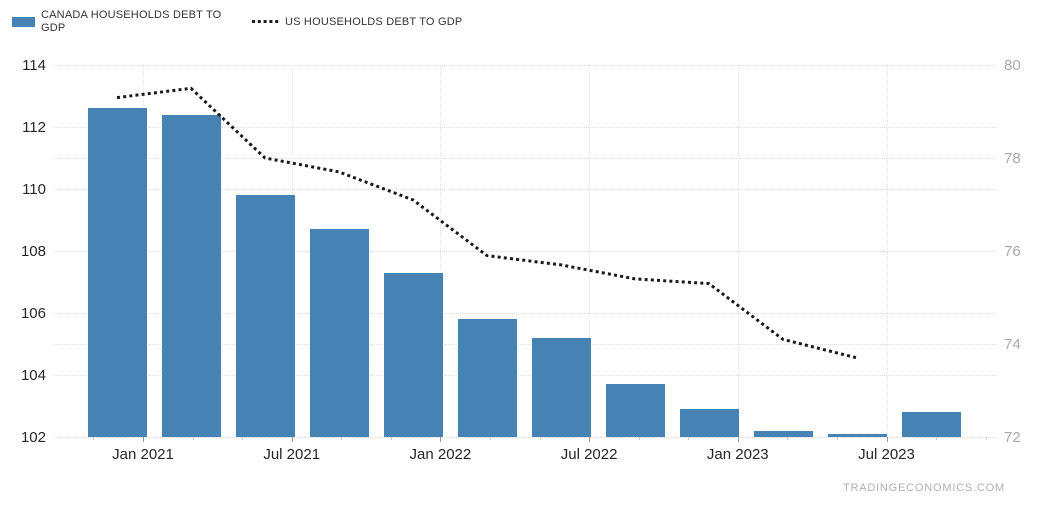  What do you see at coordinates (487, 378) in the screenshot?
I see `bar-jan-2022` at bounding box center [487, 378].